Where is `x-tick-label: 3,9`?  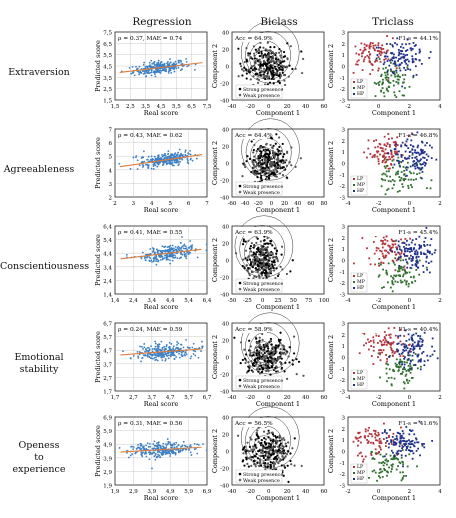
x-tick-label: 3,9 is located at coordinates (151, 492).